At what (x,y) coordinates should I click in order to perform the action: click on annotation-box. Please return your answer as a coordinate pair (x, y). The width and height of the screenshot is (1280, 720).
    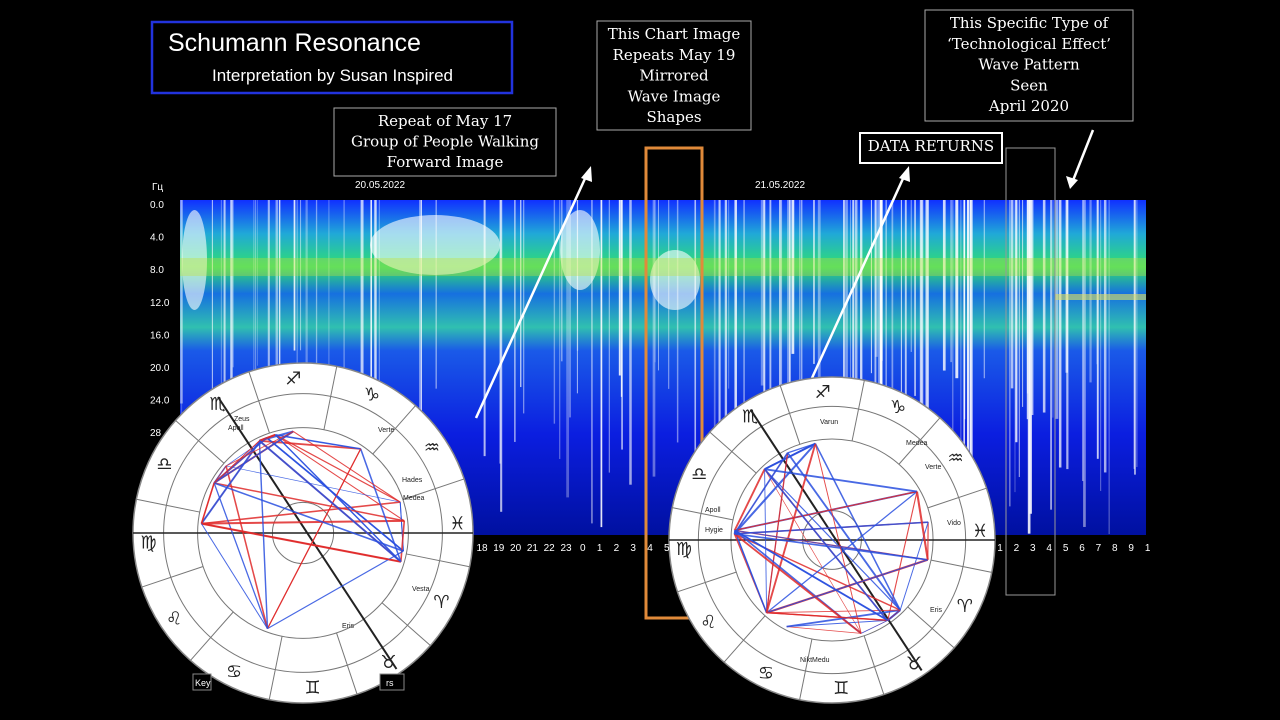
    Looking at the image, I should click on (674, 75).